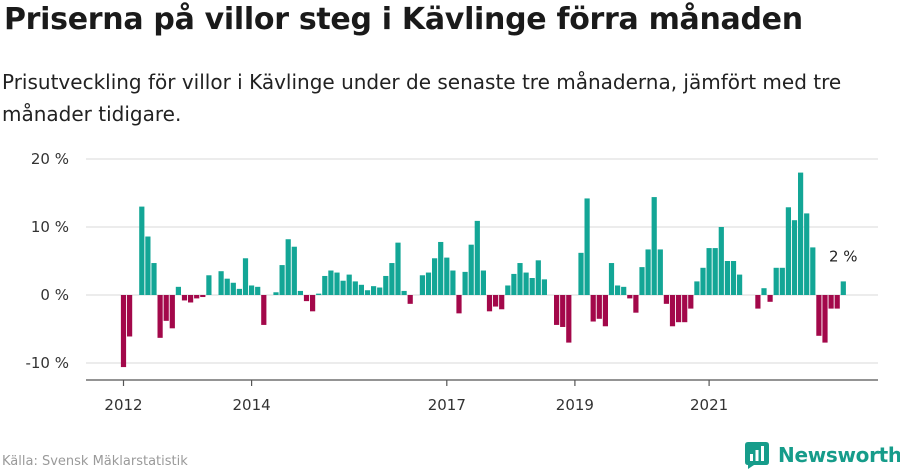  What do you see at coordinates (123, 405) in the screenshot?
I see `x-tick-label: 2012` at bounding box center [123, 405].